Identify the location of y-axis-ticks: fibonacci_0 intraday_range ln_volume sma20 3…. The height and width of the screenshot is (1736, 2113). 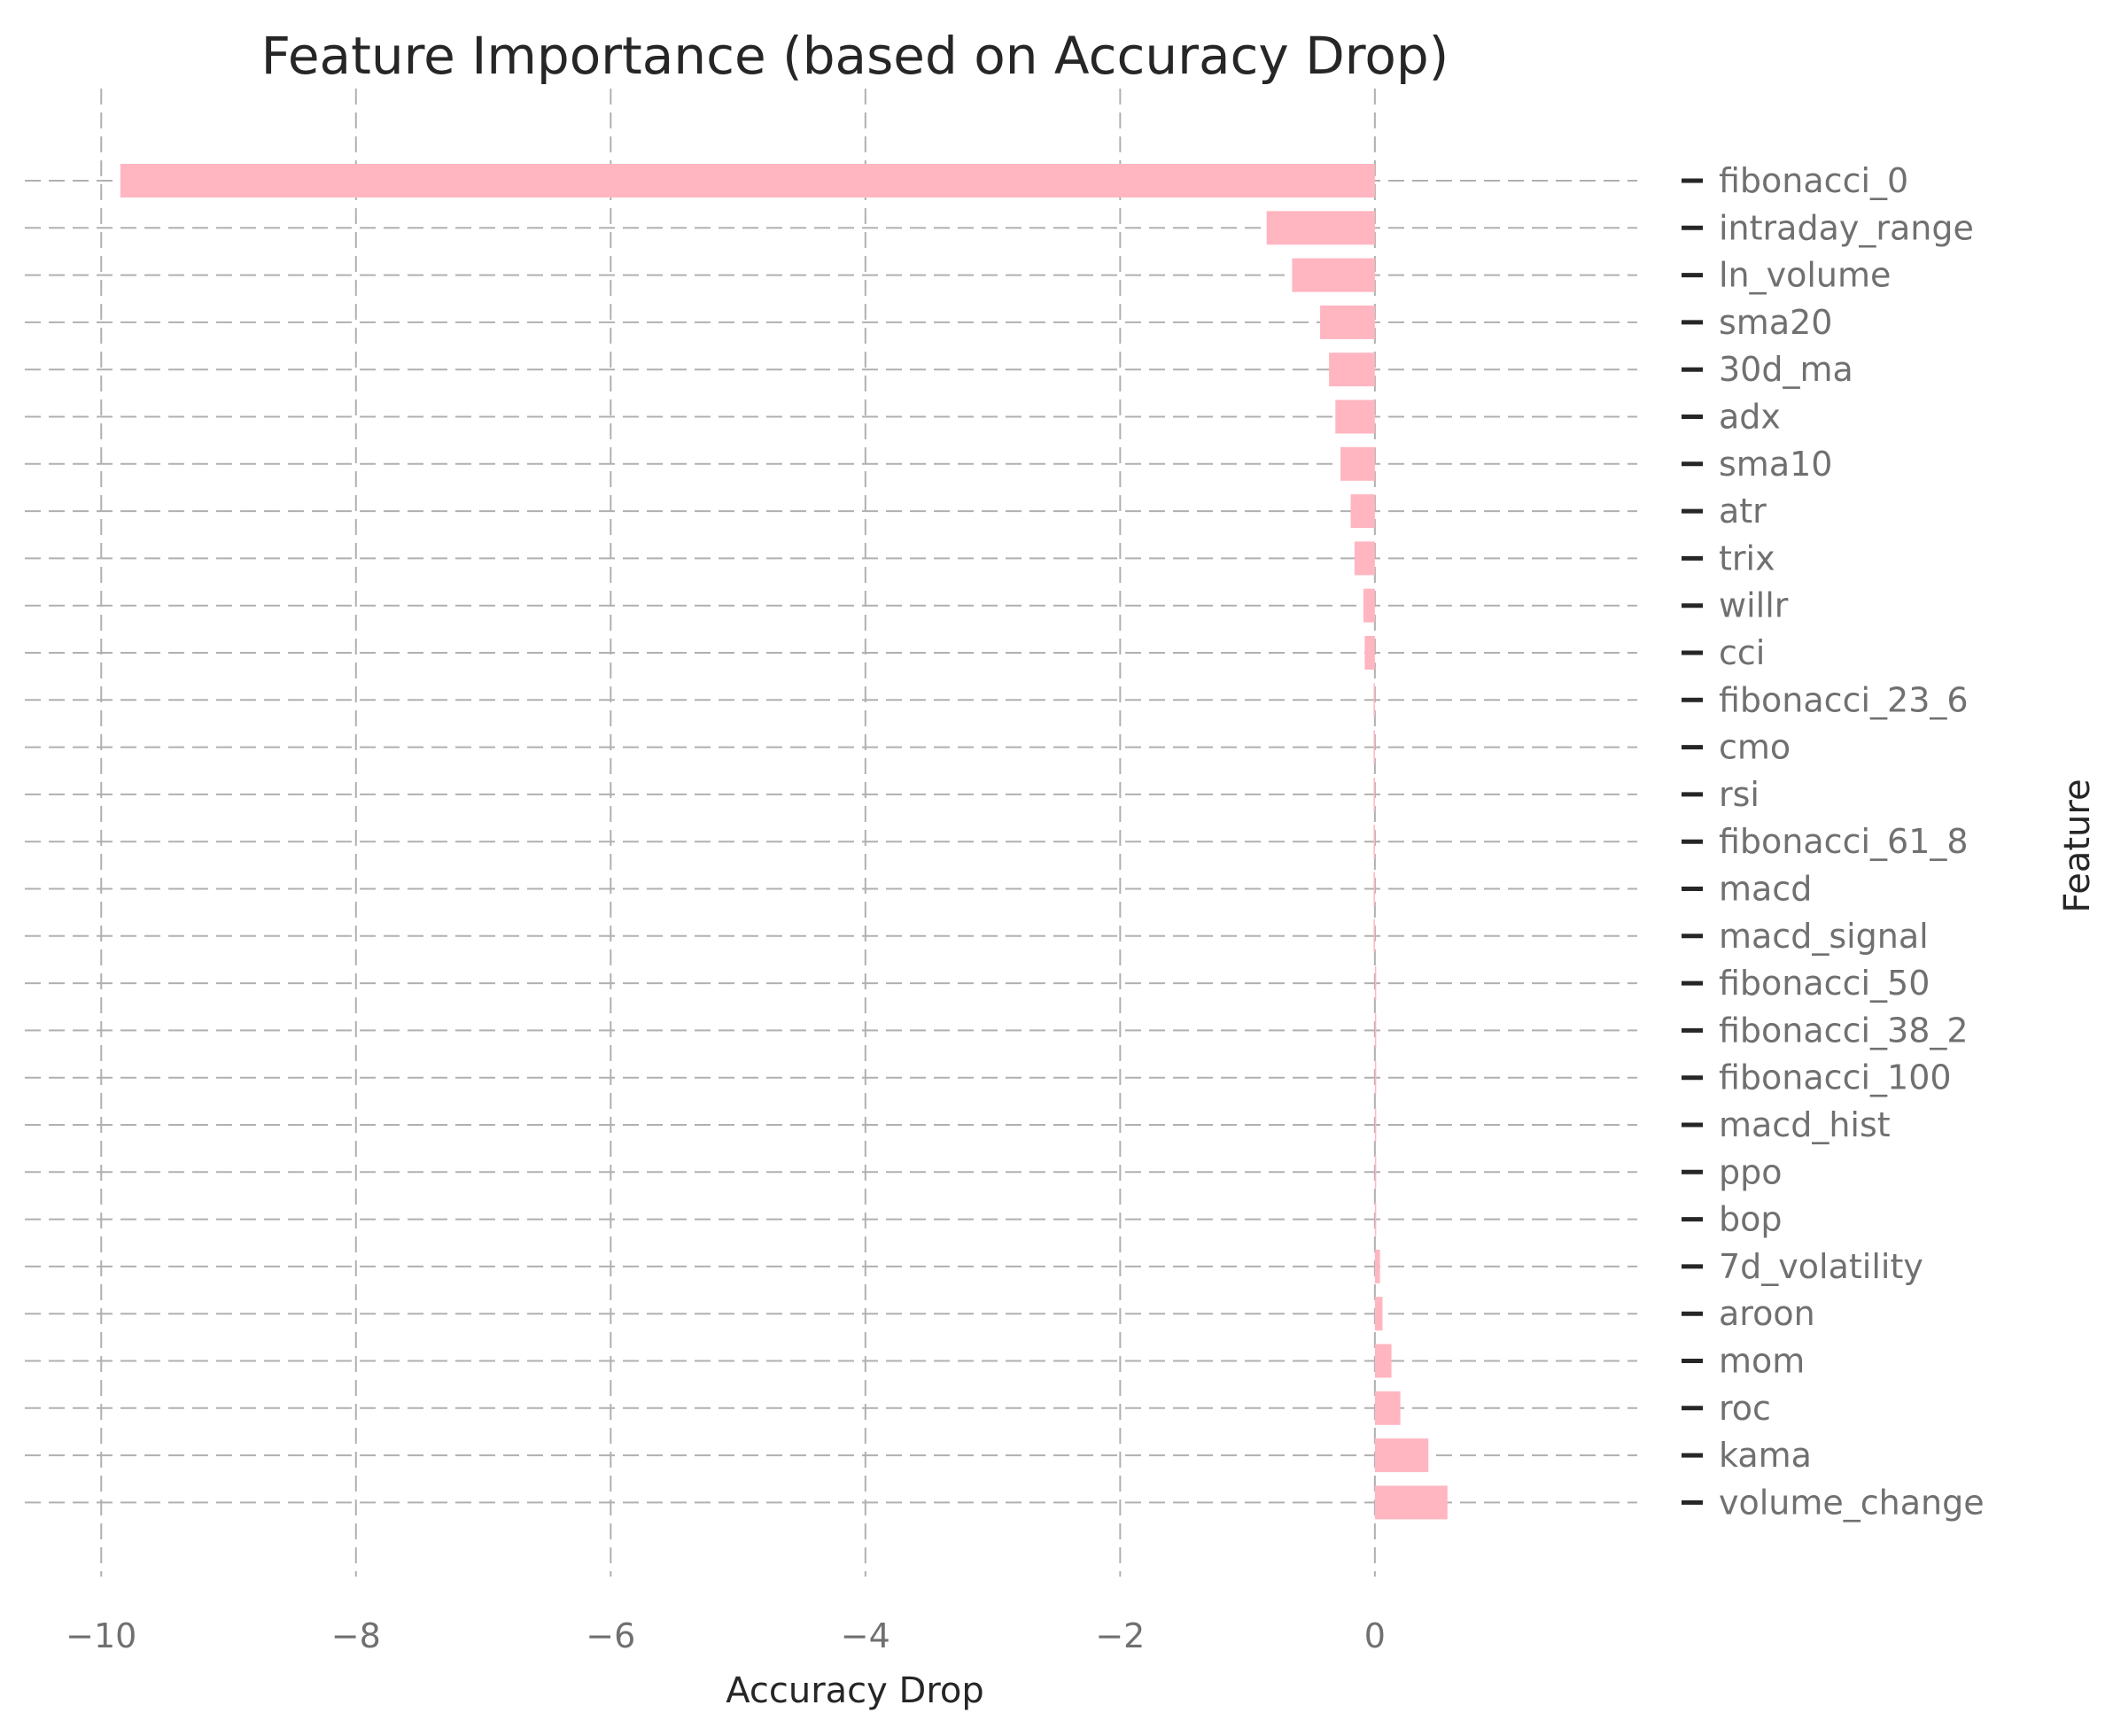
(1834, 841).